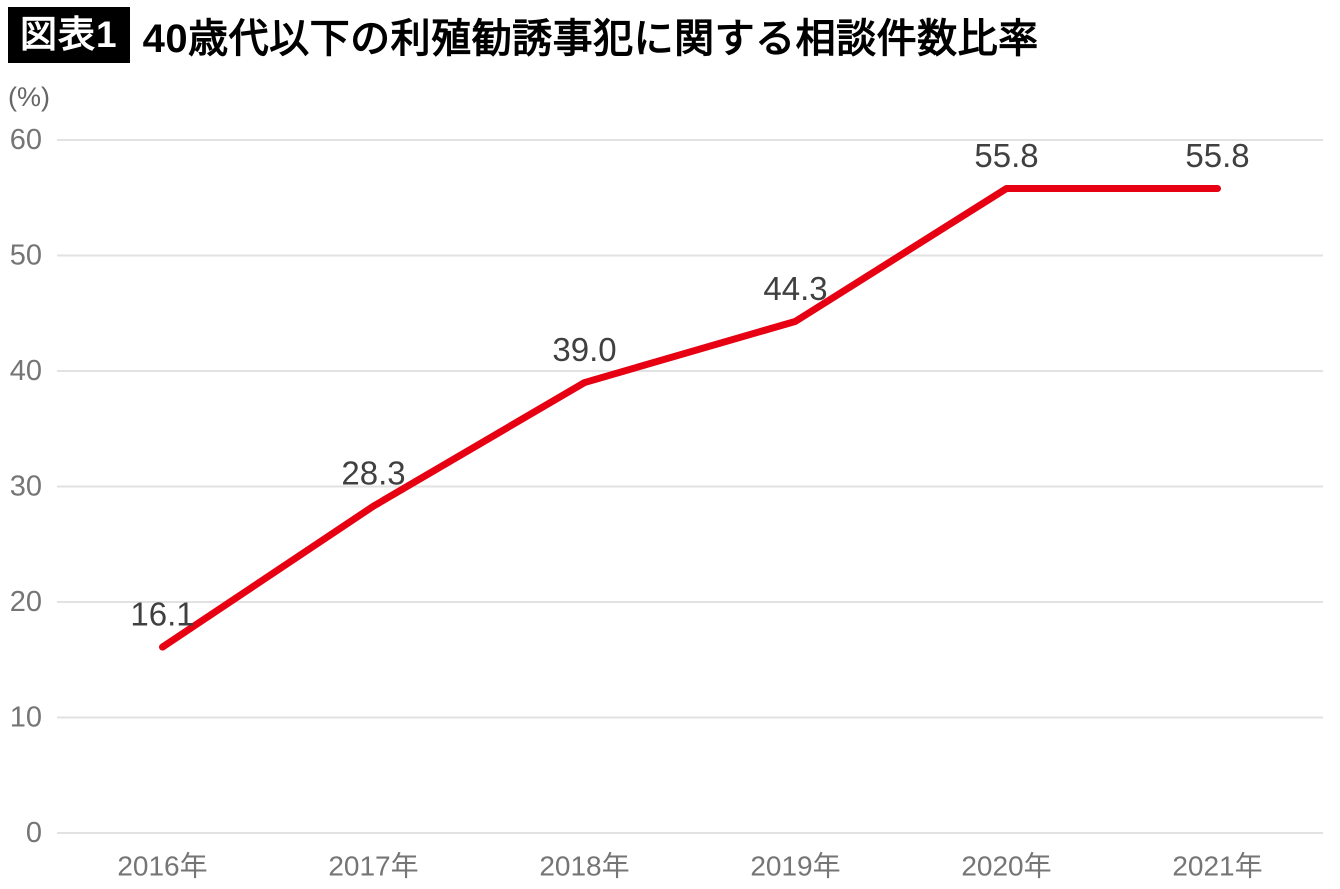  Describe the element at coordinates (26, 487) in the screenshot. I see `y-tick-label: 30` at that location.